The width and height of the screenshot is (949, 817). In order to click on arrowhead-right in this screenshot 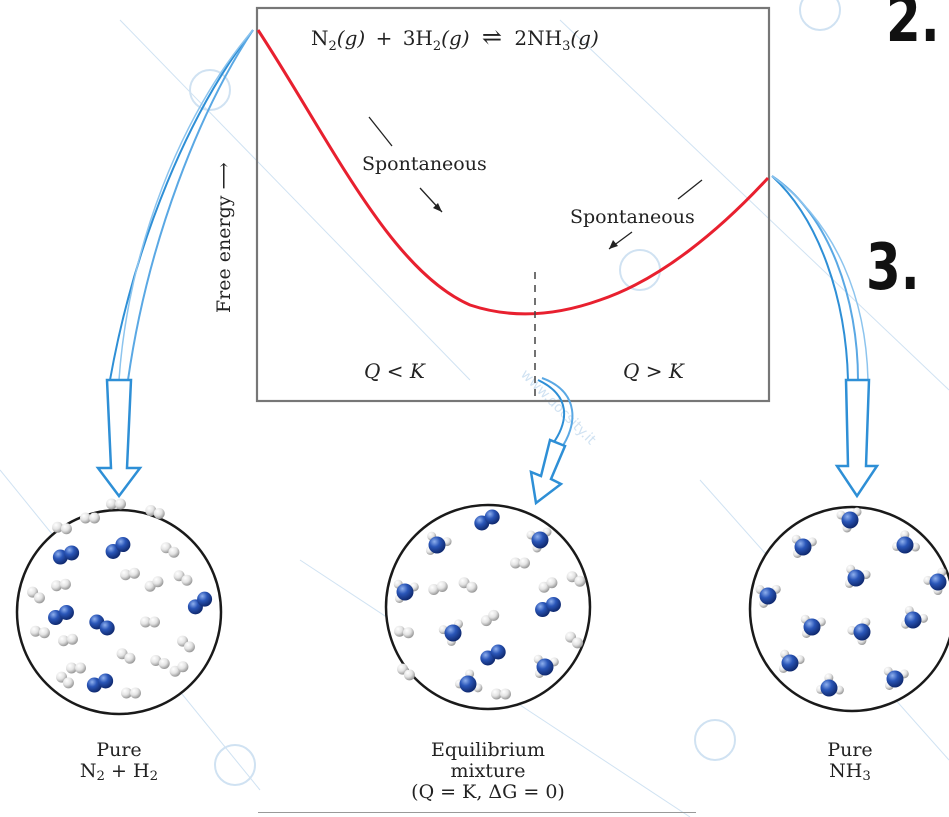, I will do `click(613, 244)`.